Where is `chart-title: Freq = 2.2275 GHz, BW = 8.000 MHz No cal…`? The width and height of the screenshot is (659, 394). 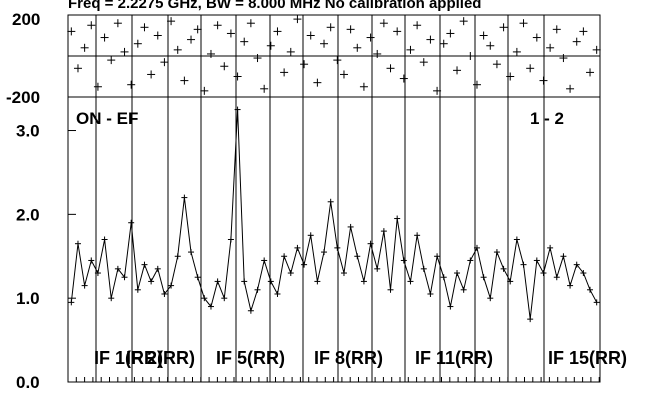 chart-title: Freq = 2.2275 GHz, BW = 8.000 MHz No cal… is located at coordinates (274, 6).